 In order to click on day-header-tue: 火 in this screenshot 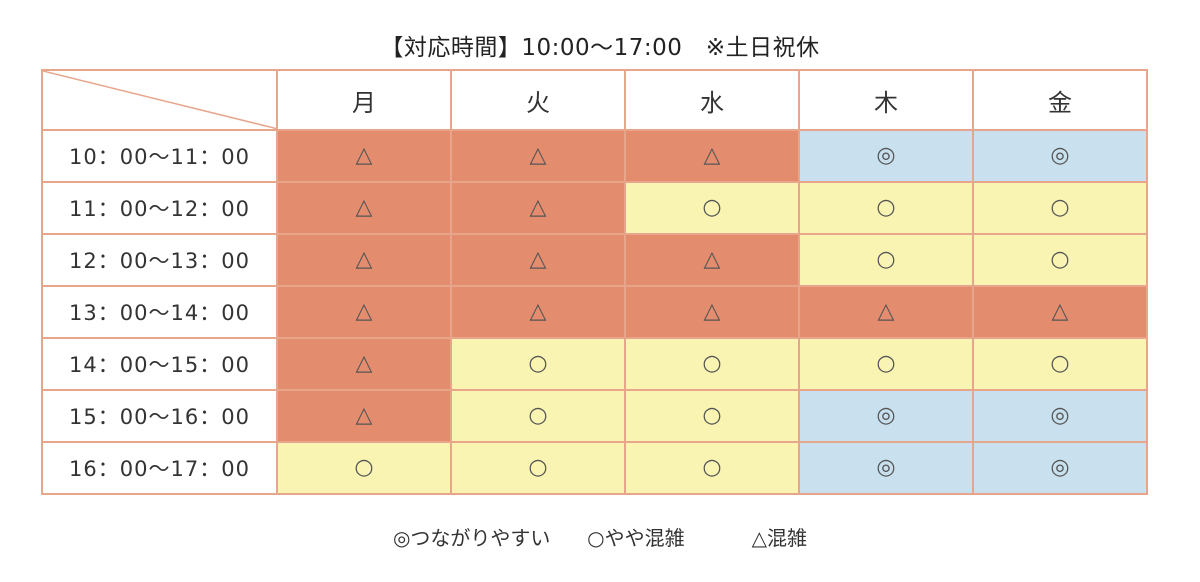, I will do `click(538, 100)`.